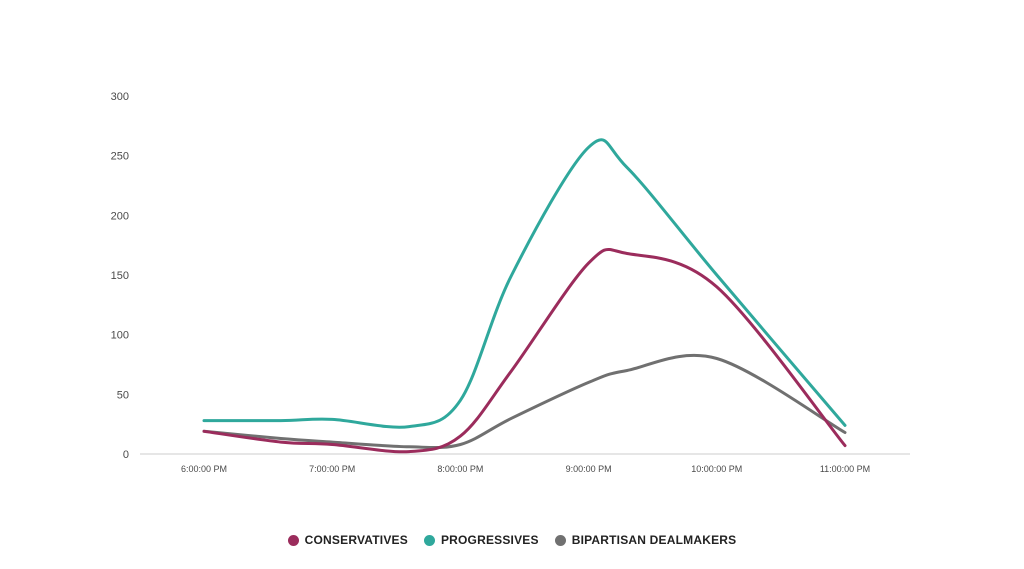 This screenshot has width=1024, height=569. What do you see at coordinates (524, 401) in the screenshot?
I see `series-line-bipartisan-dealmakers` at bounding box center [524, 401].